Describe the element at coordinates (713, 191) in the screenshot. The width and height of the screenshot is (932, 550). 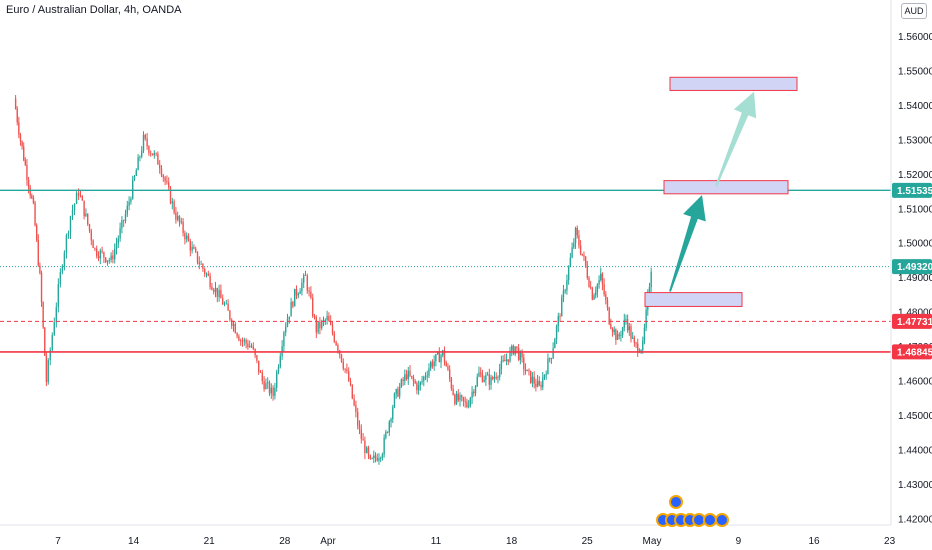
I see `arrows-layer` at that location.